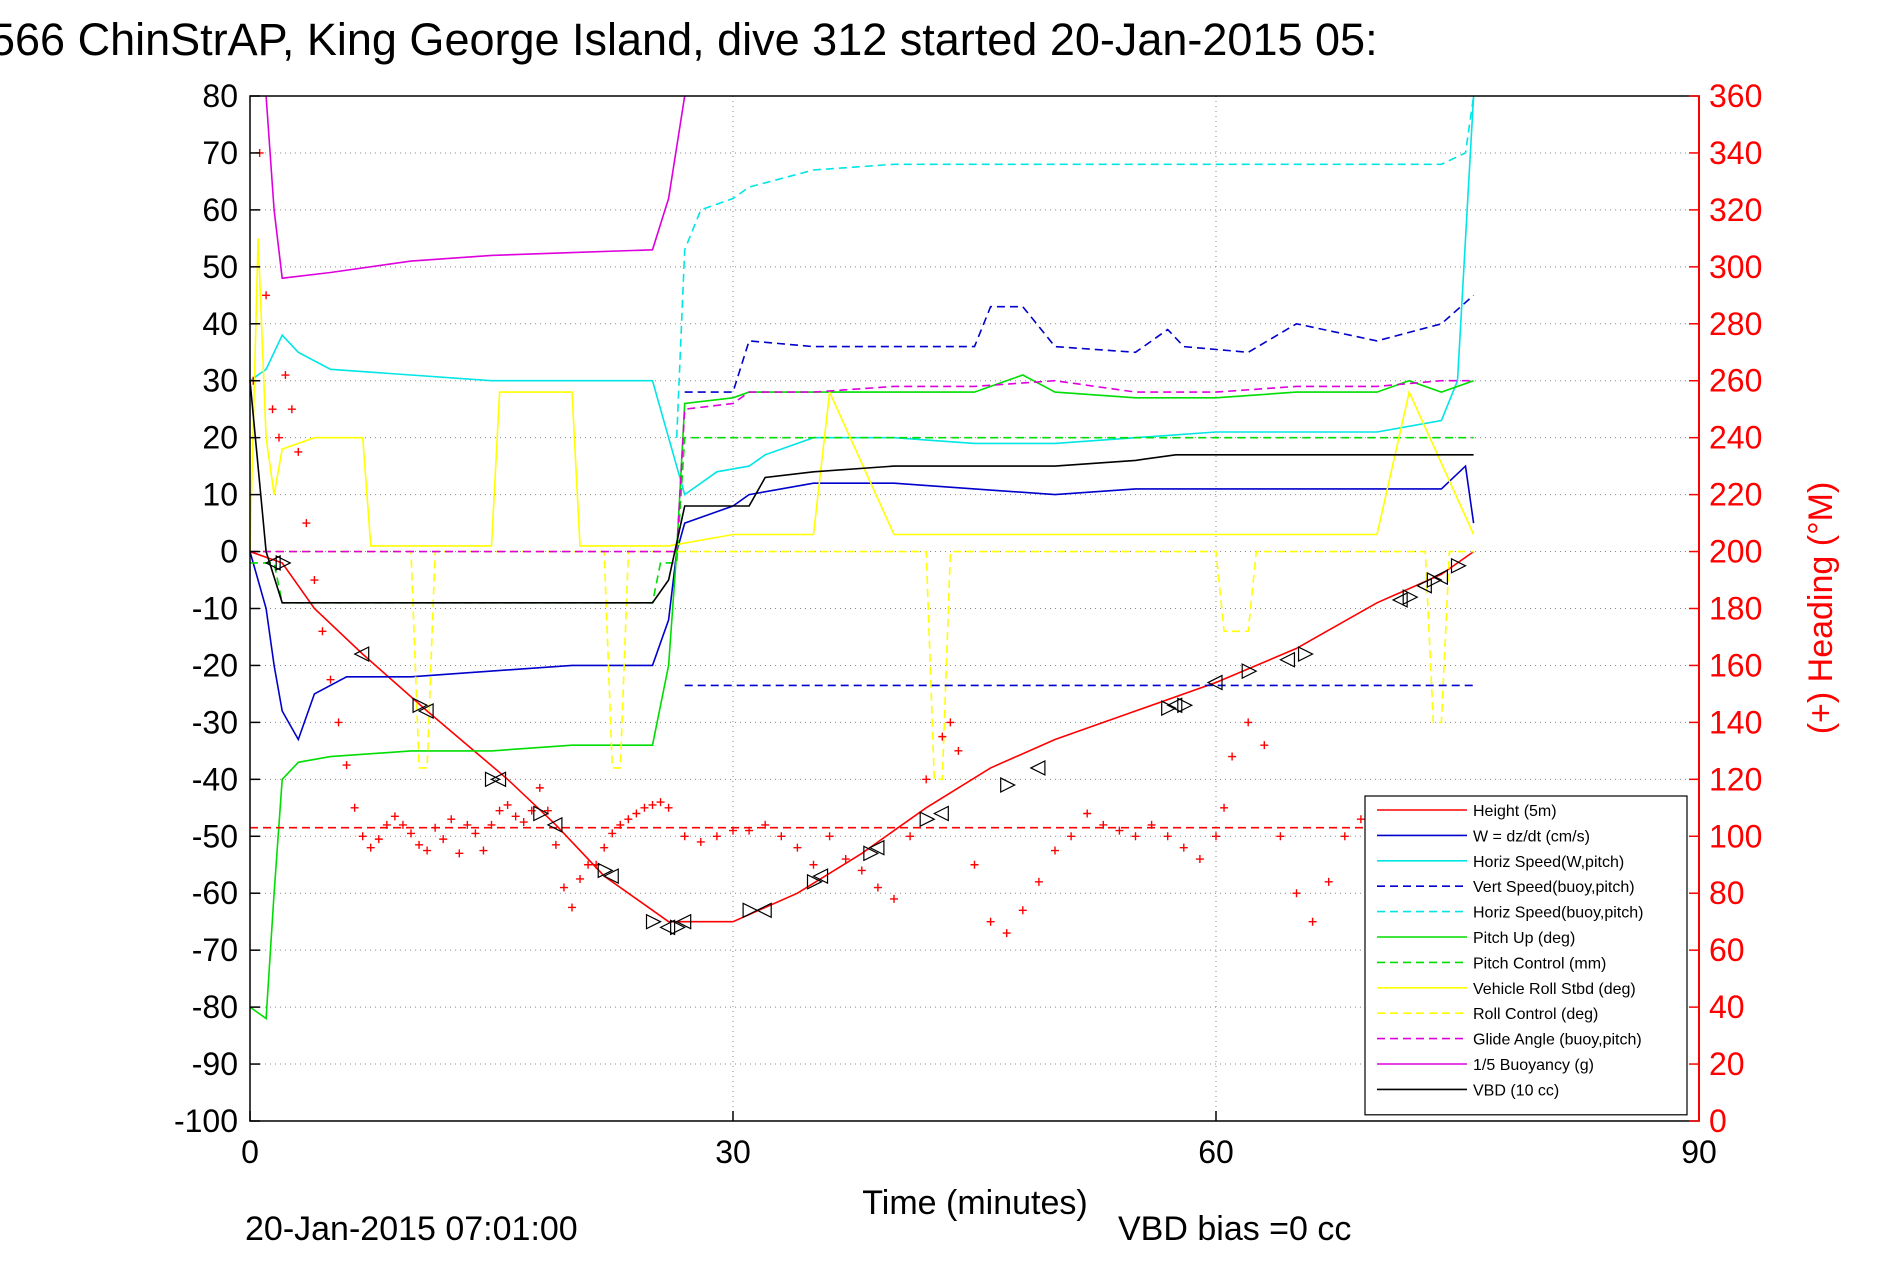 Image resolution: width=1891 pixels, height=1262 pixels. What do you see at coordinates (1727, 950) in the screenshot?
I see `right-y-tick-label: 60` at bounding box center [1727, 950].